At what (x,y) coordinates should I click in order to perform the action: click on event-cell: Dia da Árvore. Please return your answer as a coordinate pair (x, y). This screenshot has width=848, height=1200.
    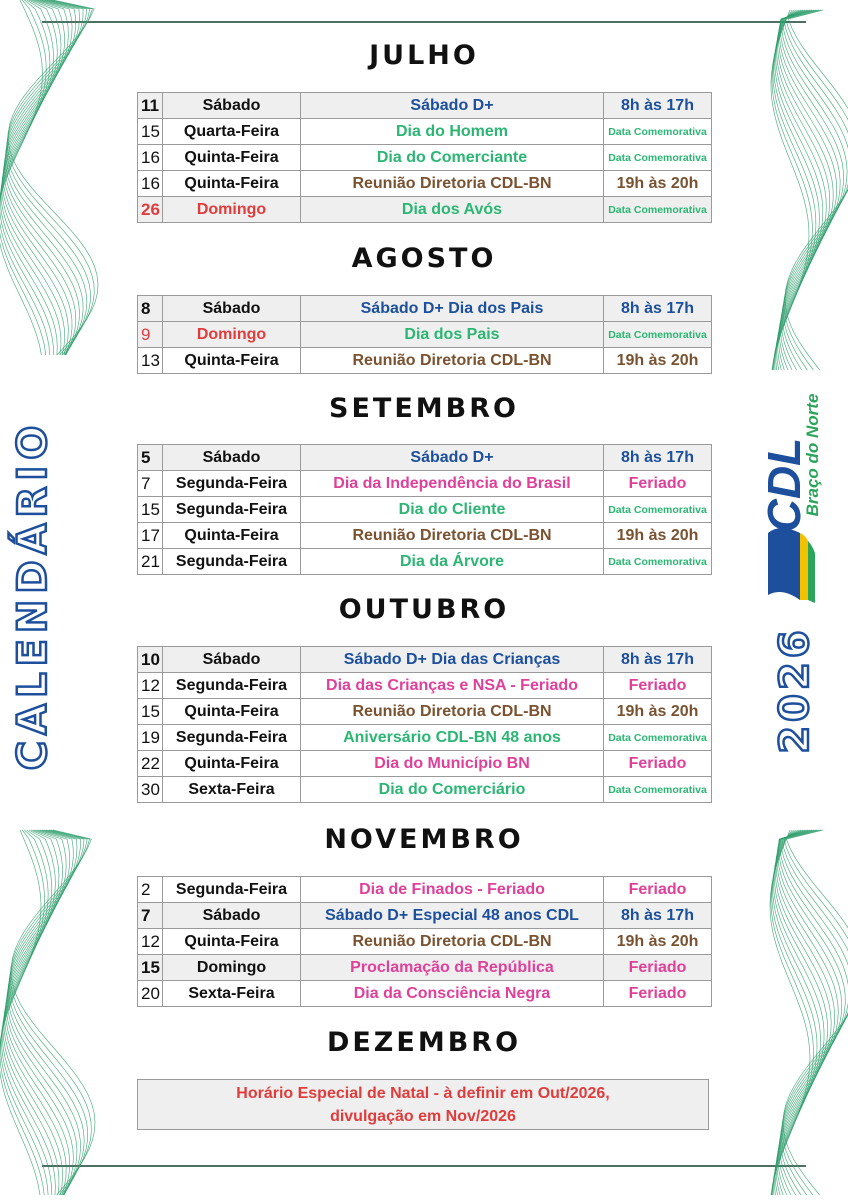
    Looking at the image, I should click on (452, 561).